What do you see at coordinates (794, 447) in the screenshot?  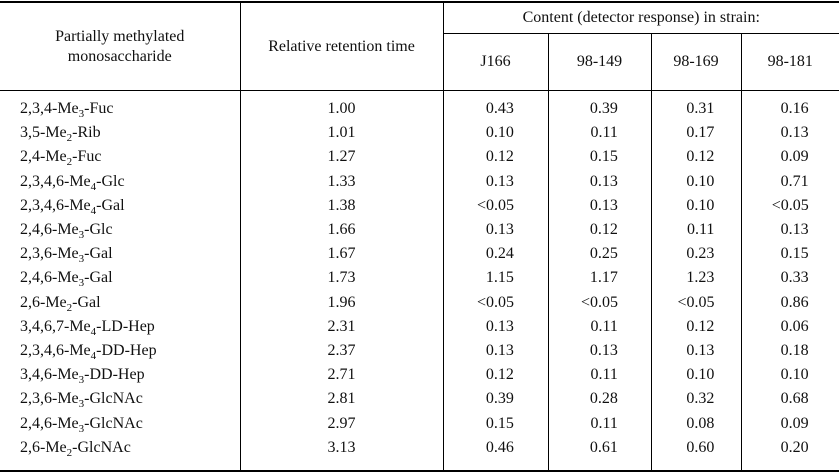 I see `content-value: 0.20` at bounding box center [794, 447].